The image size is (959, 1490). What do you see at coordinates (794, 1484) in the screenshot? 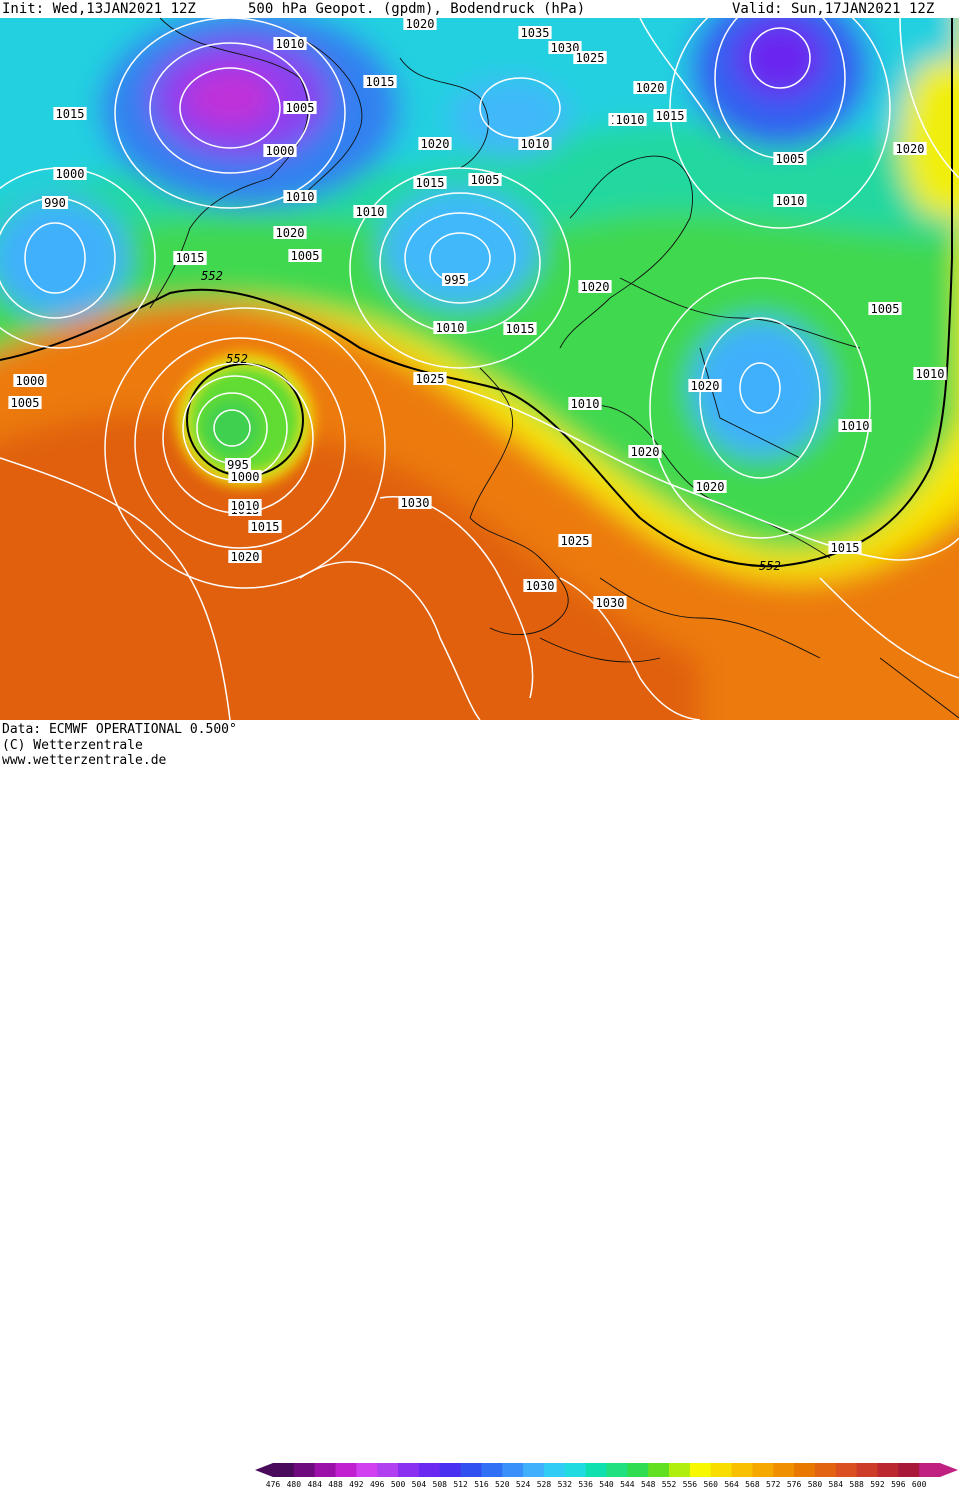
I see `colorbar-label: 576` at bounding box center [794, 1484].